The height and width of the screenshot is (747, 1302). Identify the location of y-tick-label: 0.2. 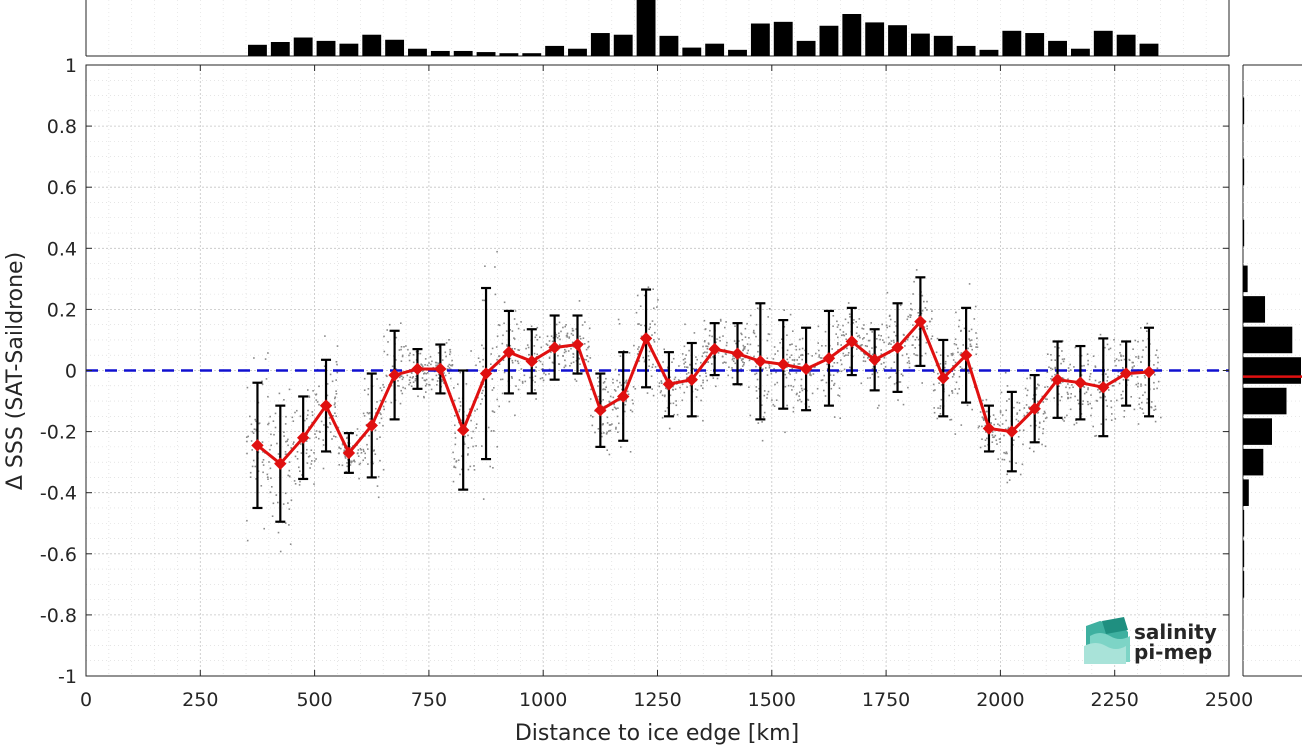
(62, 310).